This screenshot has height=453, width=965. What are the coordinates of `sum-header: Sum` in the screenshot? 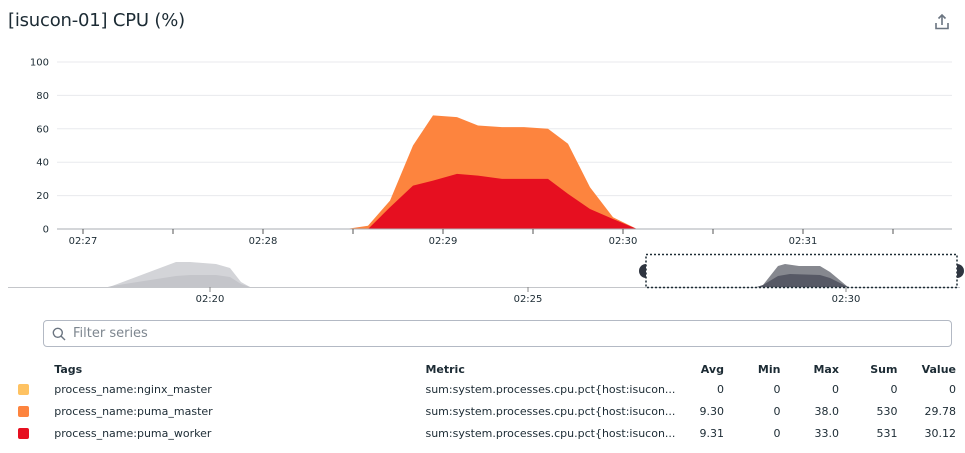 It's located at (884, 369).